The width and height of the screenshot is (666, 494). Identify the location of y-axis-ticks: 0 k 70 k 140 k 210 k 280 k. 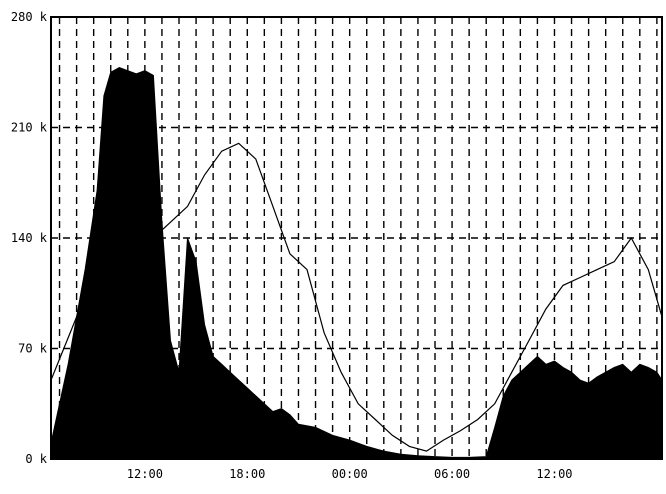
(29, 238).